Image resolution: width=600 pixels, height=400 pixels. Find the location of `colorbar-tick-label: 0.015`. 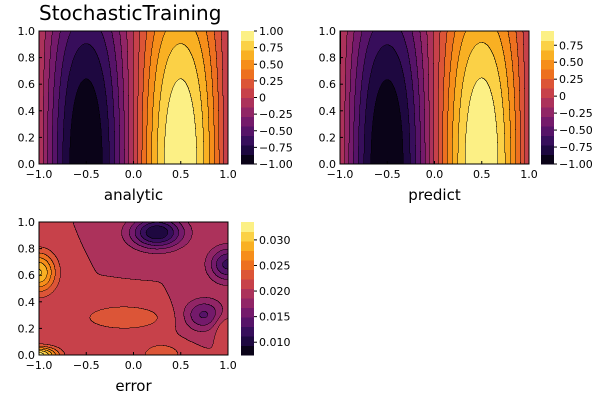

colorbar-tick-label: 0.015 is located at coordinates (275, 317).